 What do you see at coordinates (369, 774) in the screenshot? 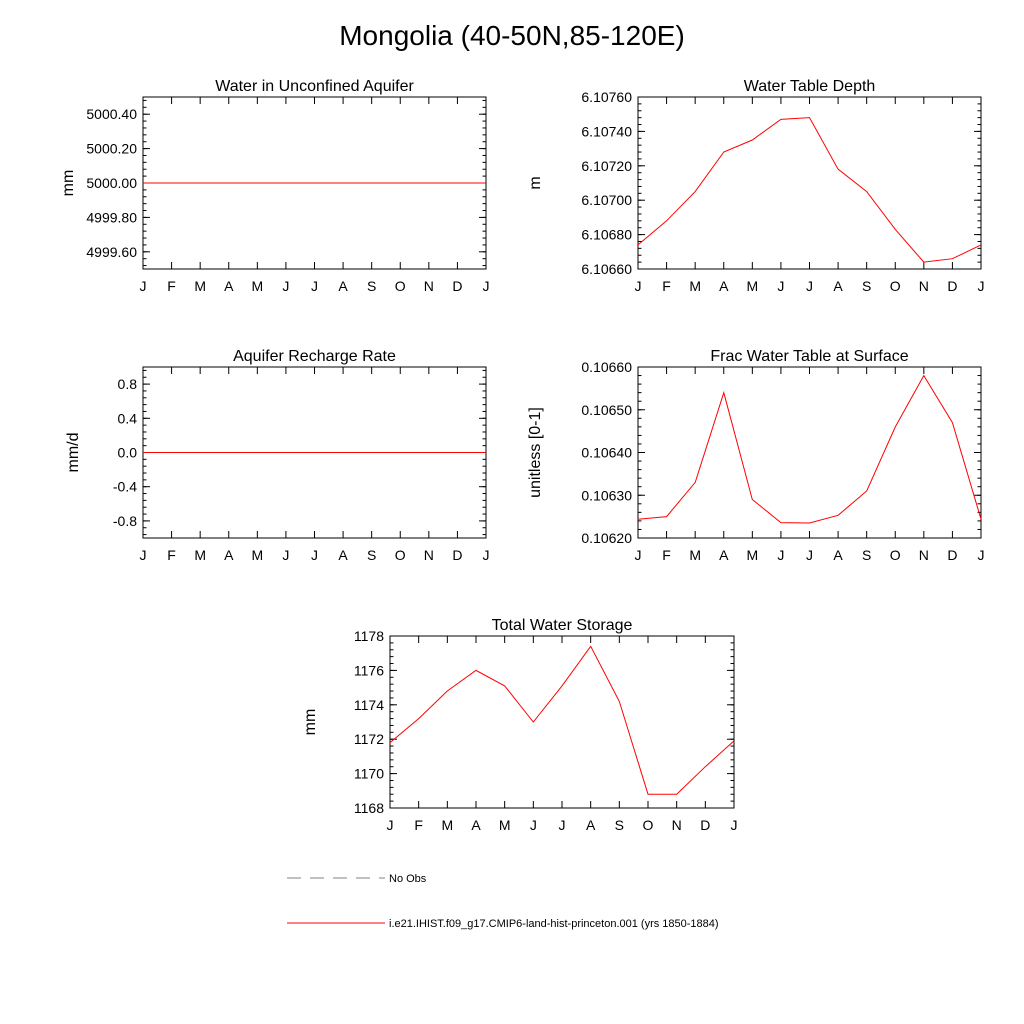
I see `y-tick-label: 1170` at bounding box center [369, 774].